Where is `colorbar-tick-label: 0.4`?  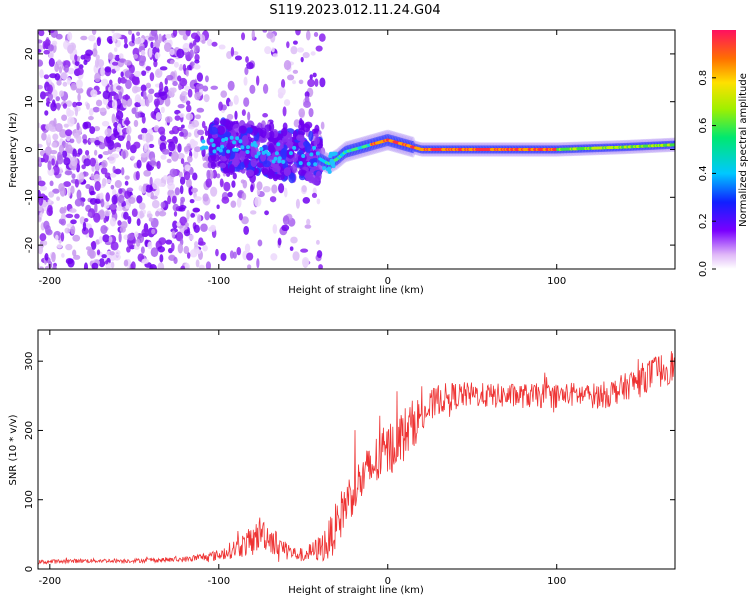
colorbar-tick-label: 0.4 is located at coordinates (703, 173).